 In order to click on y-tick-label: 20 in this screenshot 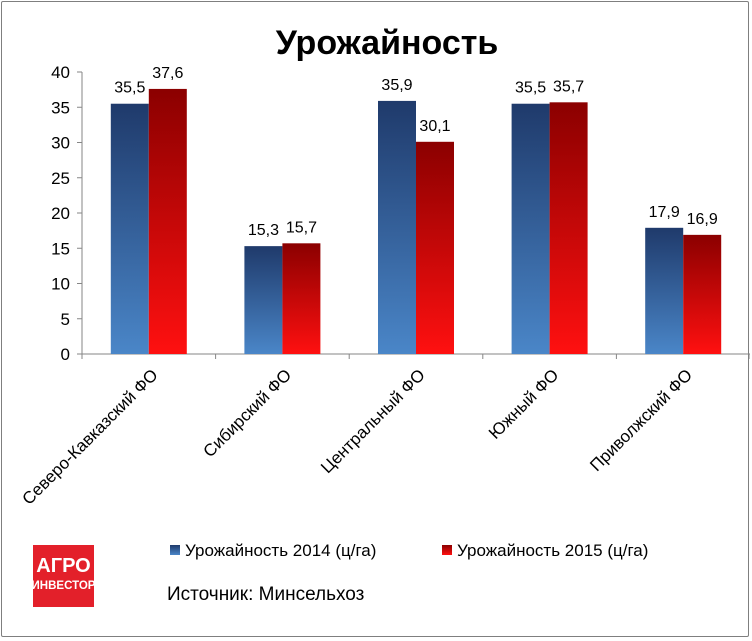, I will do `click(60, 213)`.